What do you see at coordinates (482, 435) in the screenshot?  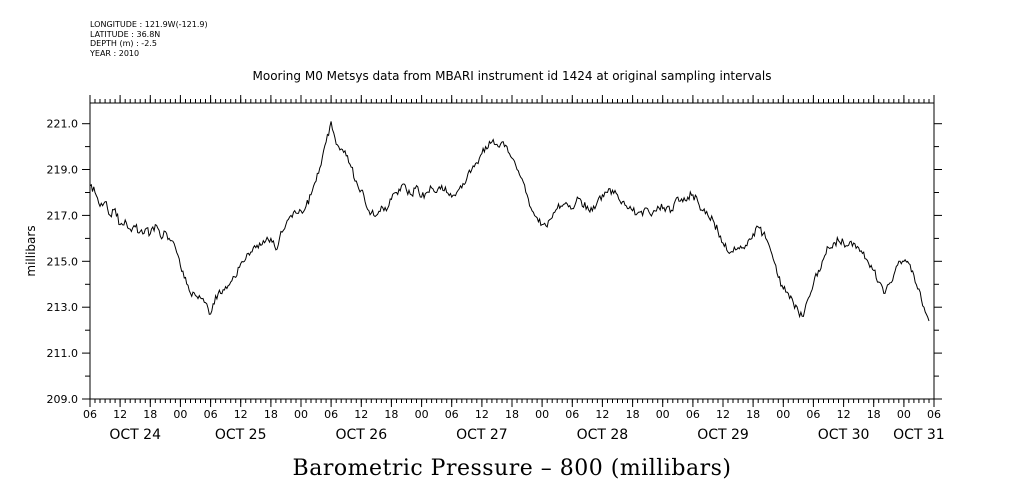 I see `x-day-label: OCT 27` at bounding box center [482, 435].